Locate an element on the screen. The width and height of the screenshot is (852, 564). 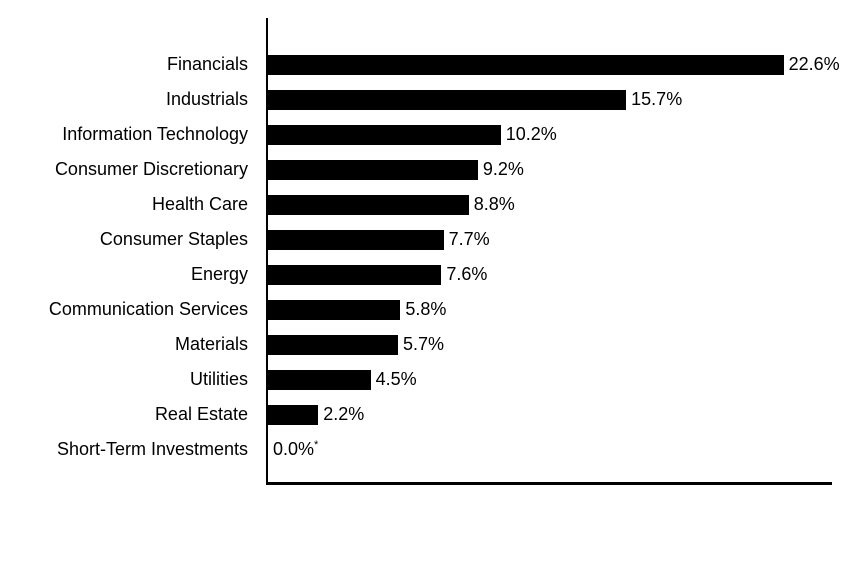
value-label: 9.2% is located at coordinates (503, 169).